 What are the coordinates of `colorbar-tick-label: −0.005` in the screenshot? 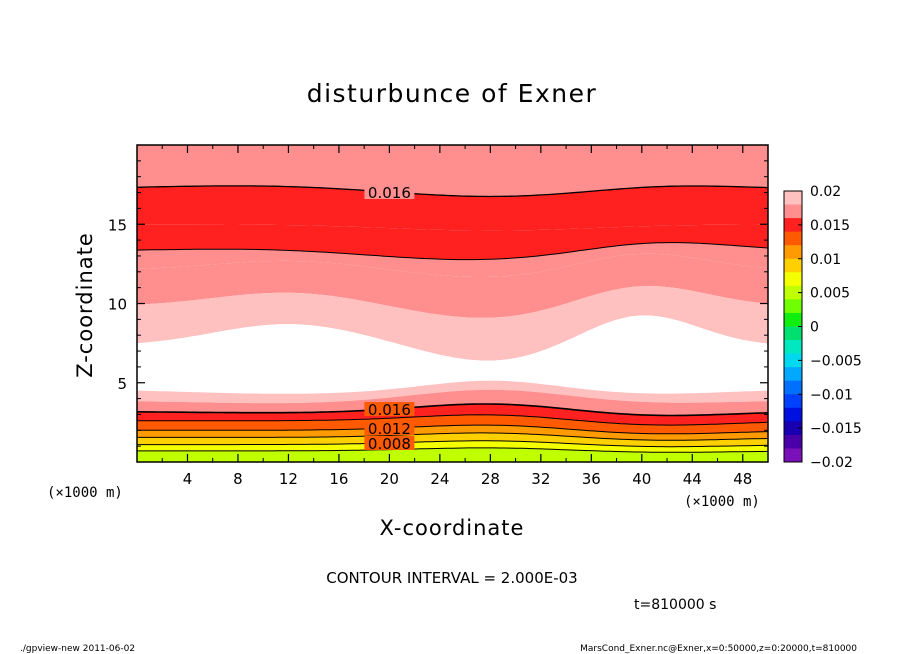 It's located at (836, 361).